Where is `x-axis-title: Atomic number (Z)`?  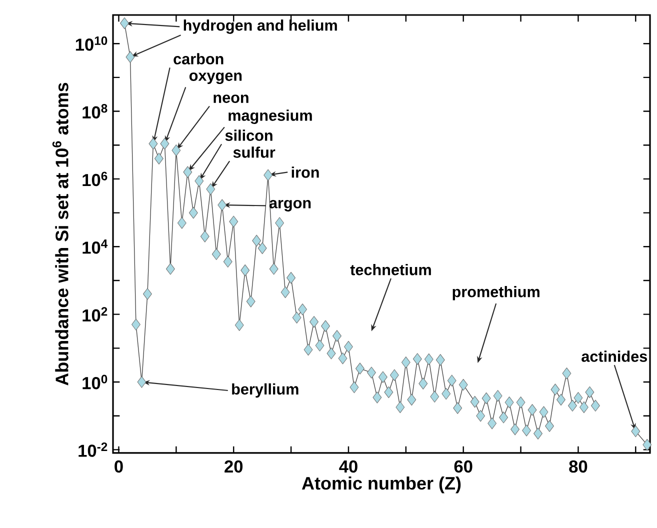 x-axis-title: Atomic number (Z) is located at coordinates (381, 485).